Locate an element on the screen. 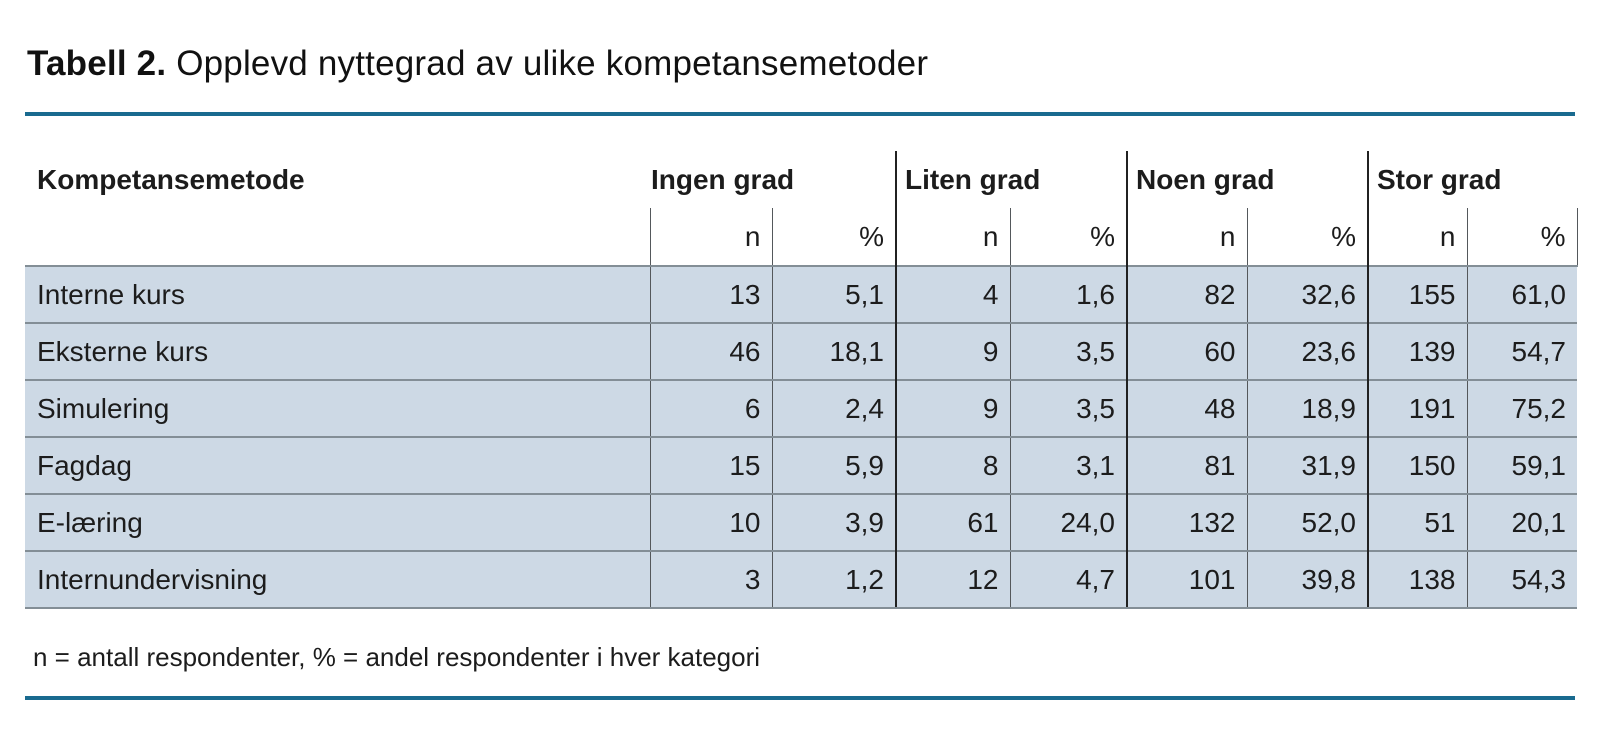 The height and width of the screenshot is (751, 1600). table-cell: 46 is located at coordinates (710, 351).